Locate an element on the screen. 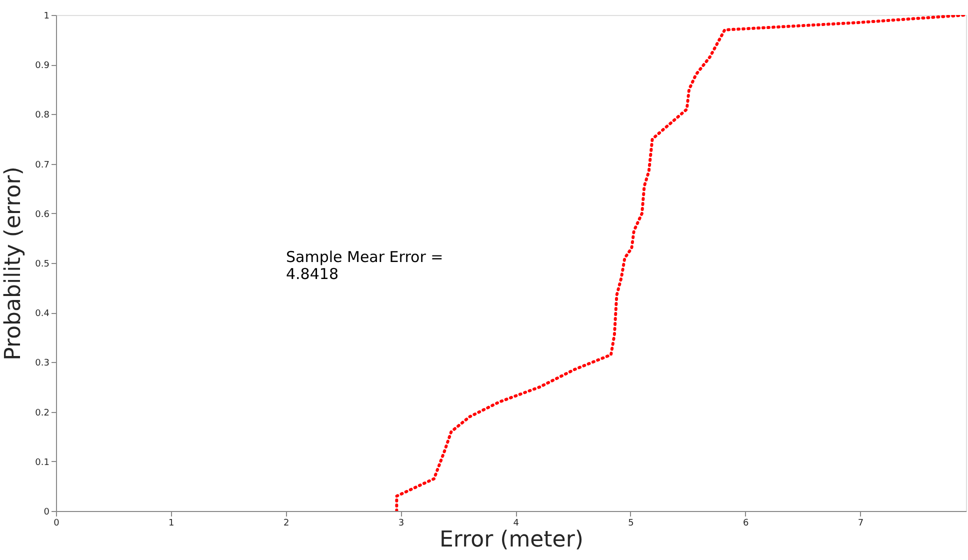 Image resolution: width=968 pixels, height=560 pixels. y-tick-label: 0.8 is located at coordinates (42, 115).